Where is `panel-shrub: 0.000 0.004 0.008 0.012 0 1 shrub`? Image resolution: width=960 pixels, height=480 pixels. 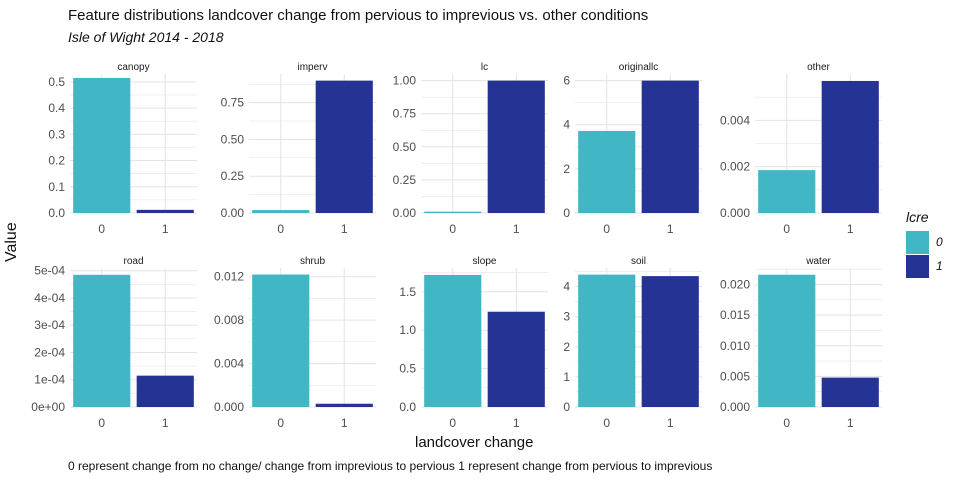 panel-shrub: 0.000 0.004 0.008 0.012 0 1 shrub is located at coordinates (295, 343).